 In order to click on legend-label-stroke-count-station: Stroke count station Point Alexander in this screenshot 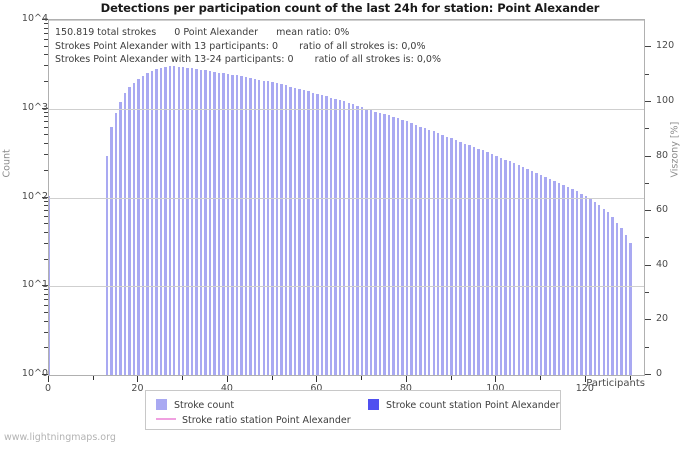, I will do `click(473, 405)`.